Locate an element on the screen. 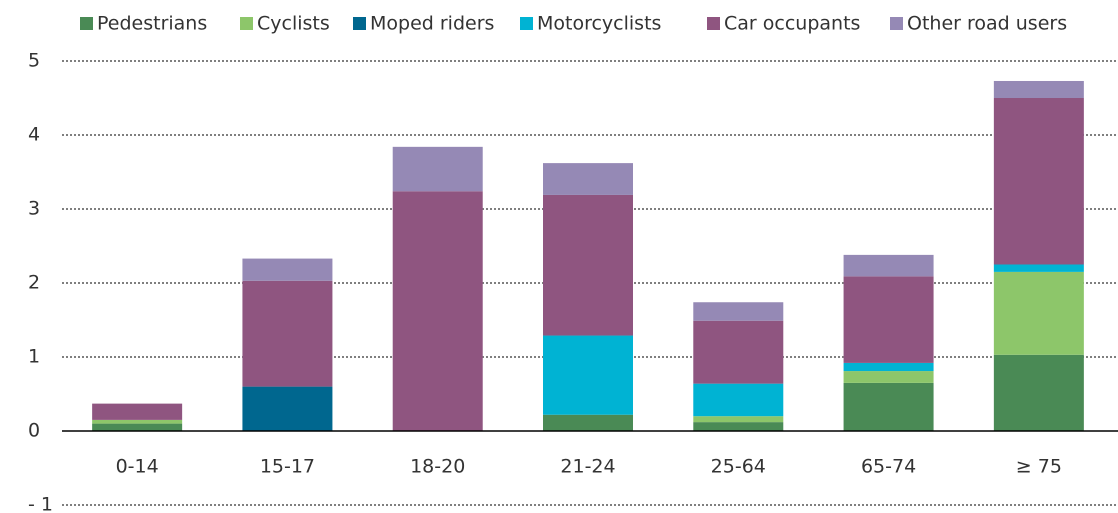 The width and height of the screenshot is (1118, 513). x-tick-label: 15-17 is located at coordinates (287, 467).